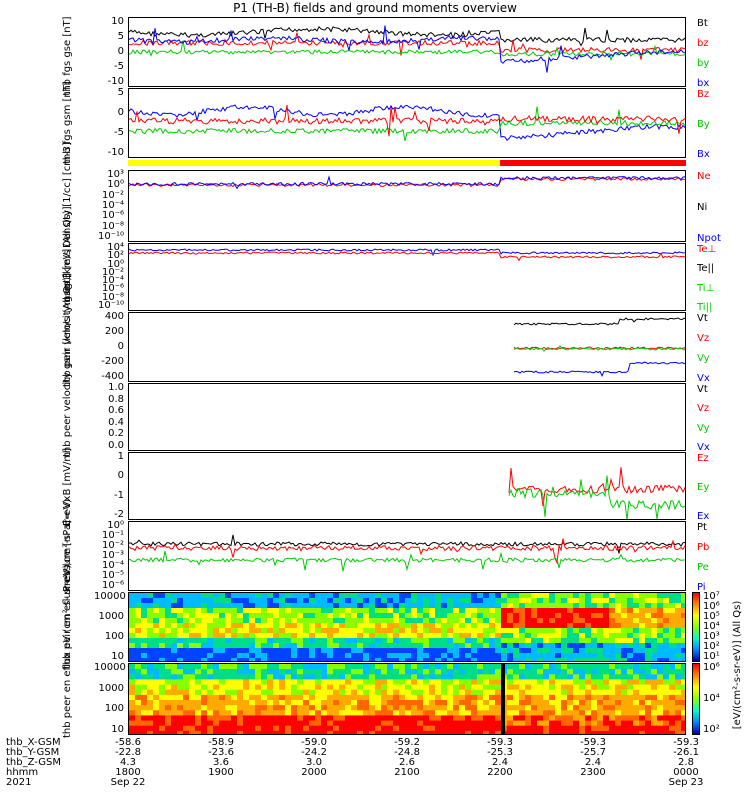  I want to click on ytick-label: 200, so click(114, 331).